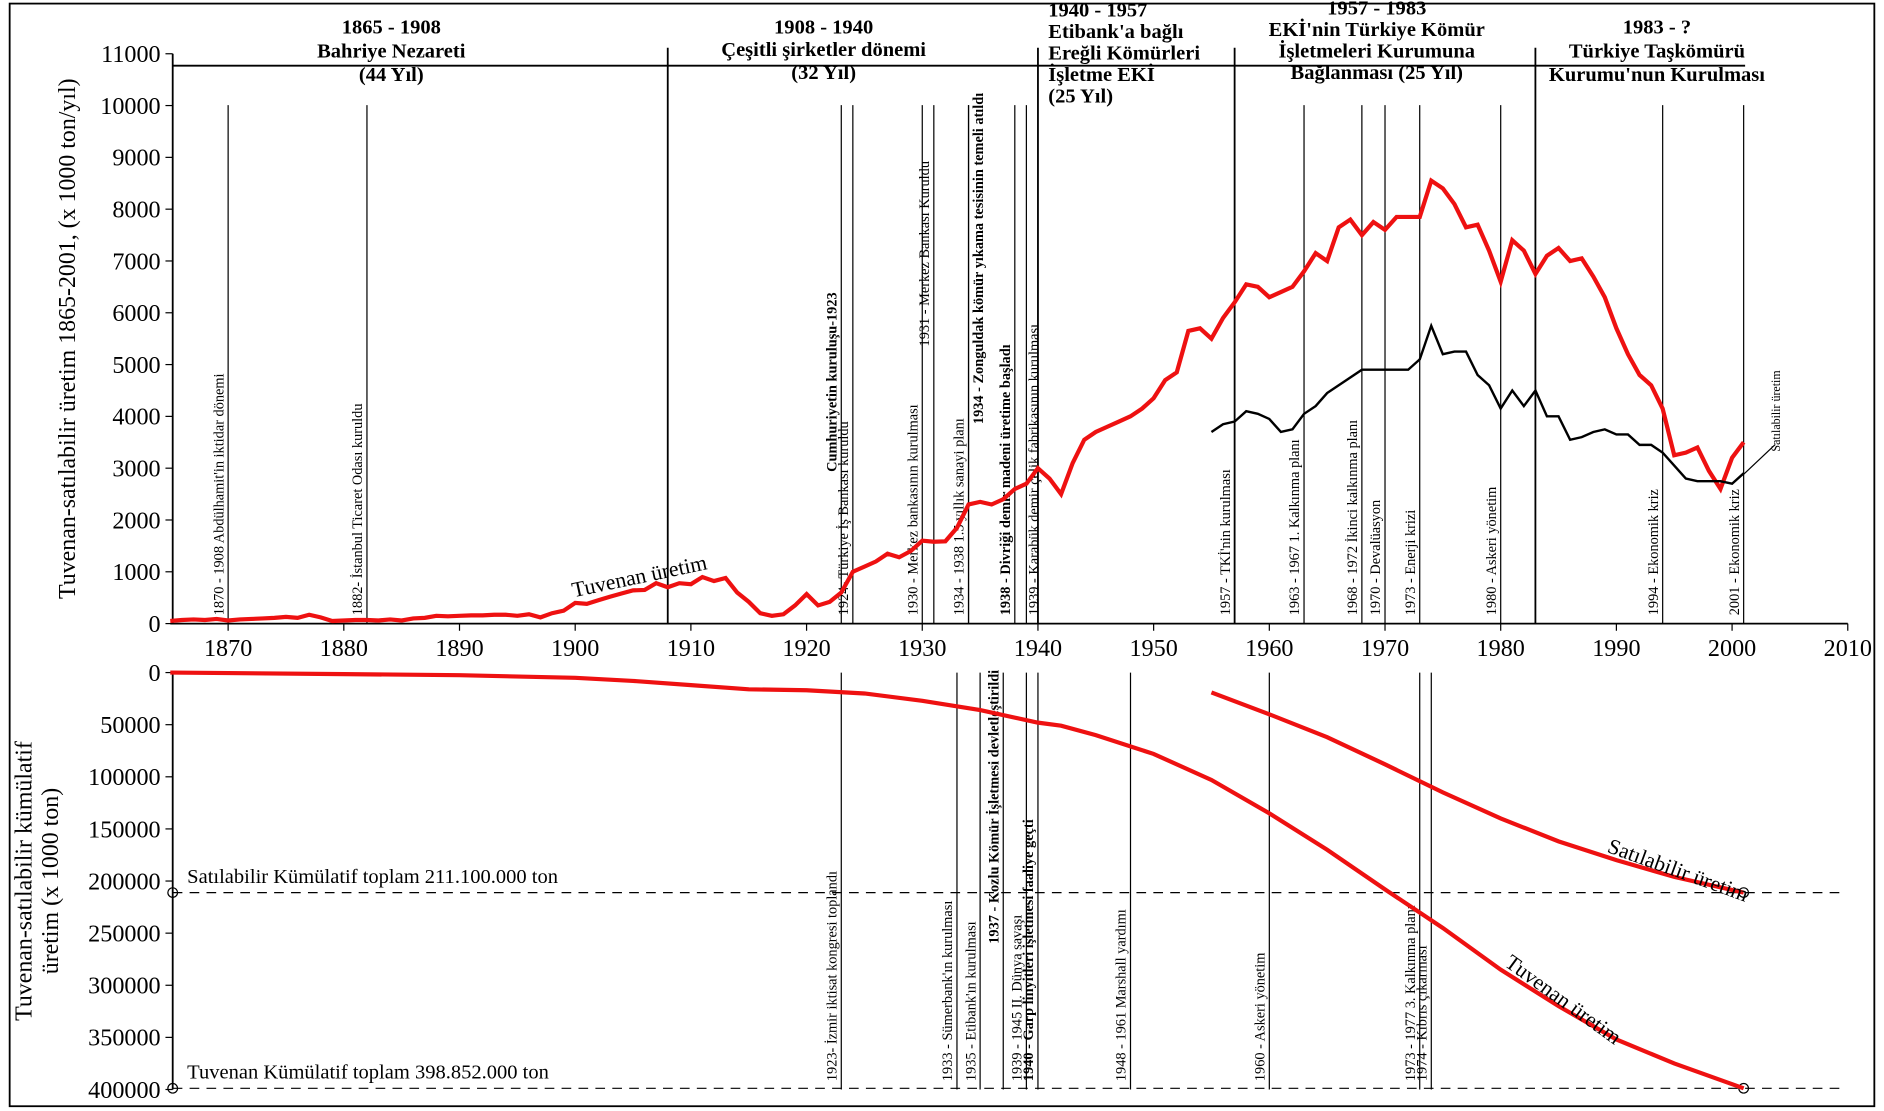 This screenshot has width=1884, height=1111. What do you see at coordinates (1376, 50) in the screenshot?
I see `period-text: İşletmeleri Kurumuna` at bounding box center [1376, 50].